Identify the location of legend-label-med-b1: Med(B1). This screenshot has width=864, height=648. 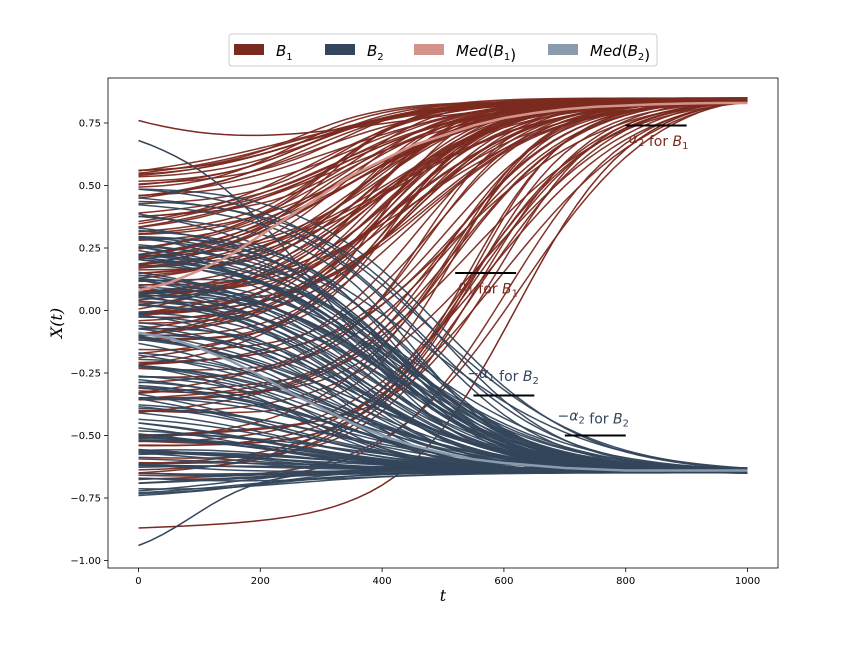
(486, 53).